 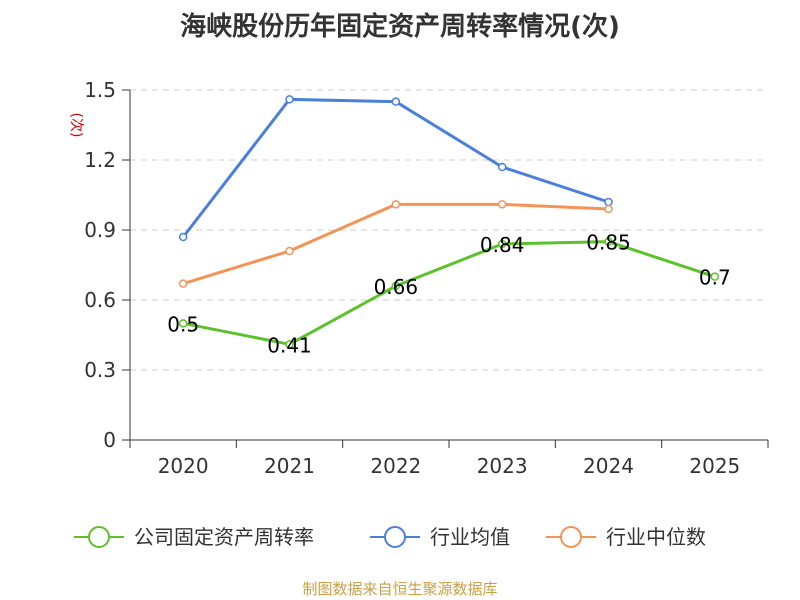 I want to click on data-label: 0.5, so click(x=183, y=324).